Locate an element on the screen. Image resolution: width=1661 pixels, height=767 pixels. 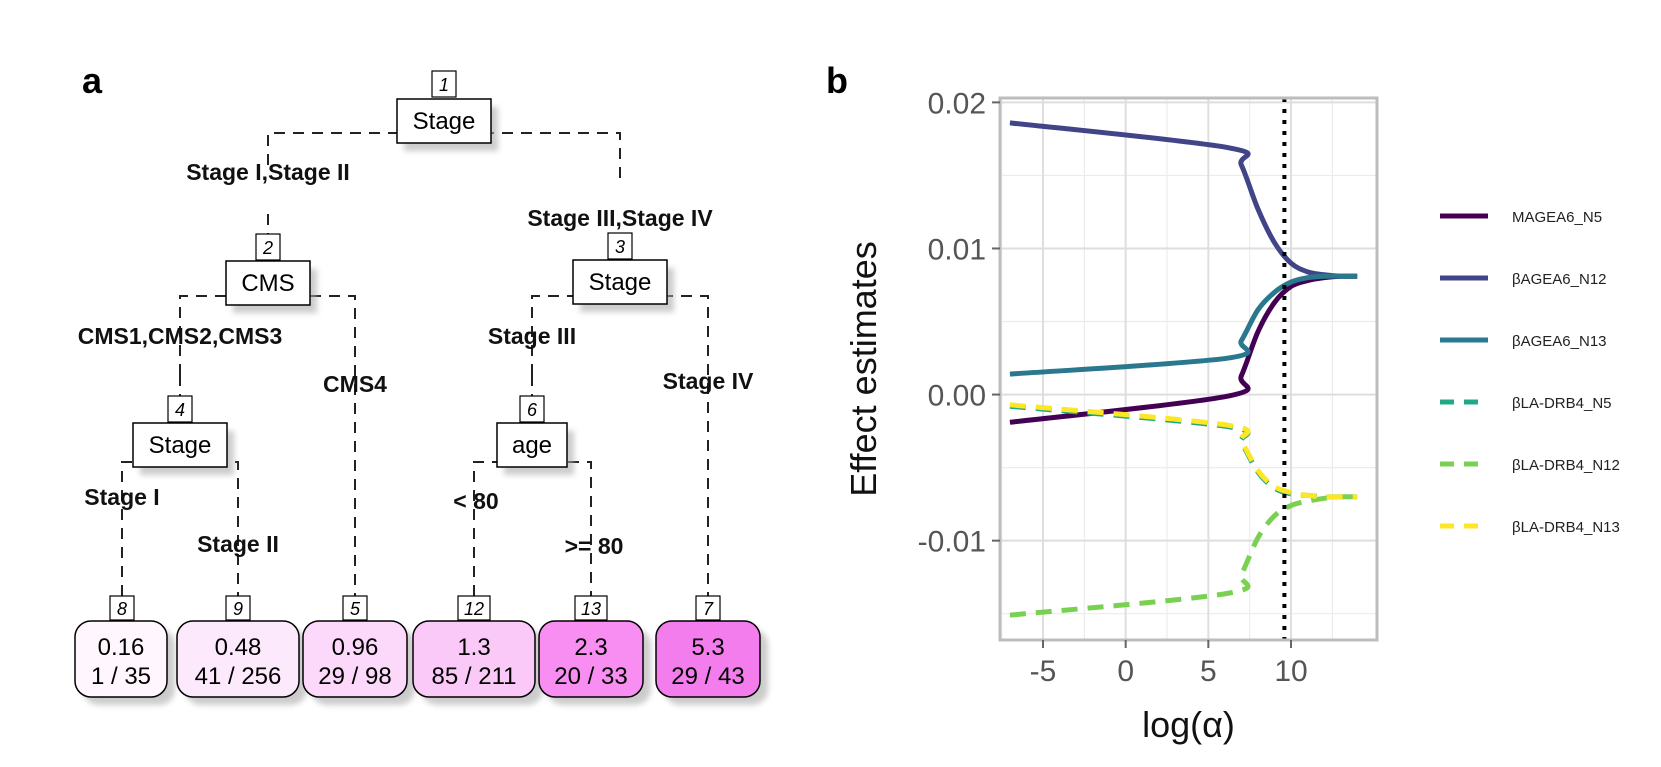
tree-node-6: age 6 is located at coordinates (535, 435).